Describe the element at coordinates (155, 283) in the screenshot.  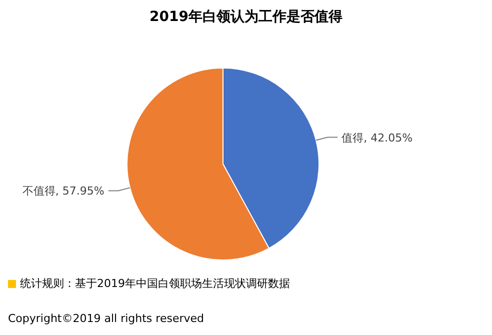
I see `text: 统计规则：基于2019年中国白领职场生活现状调研数据` at that location.